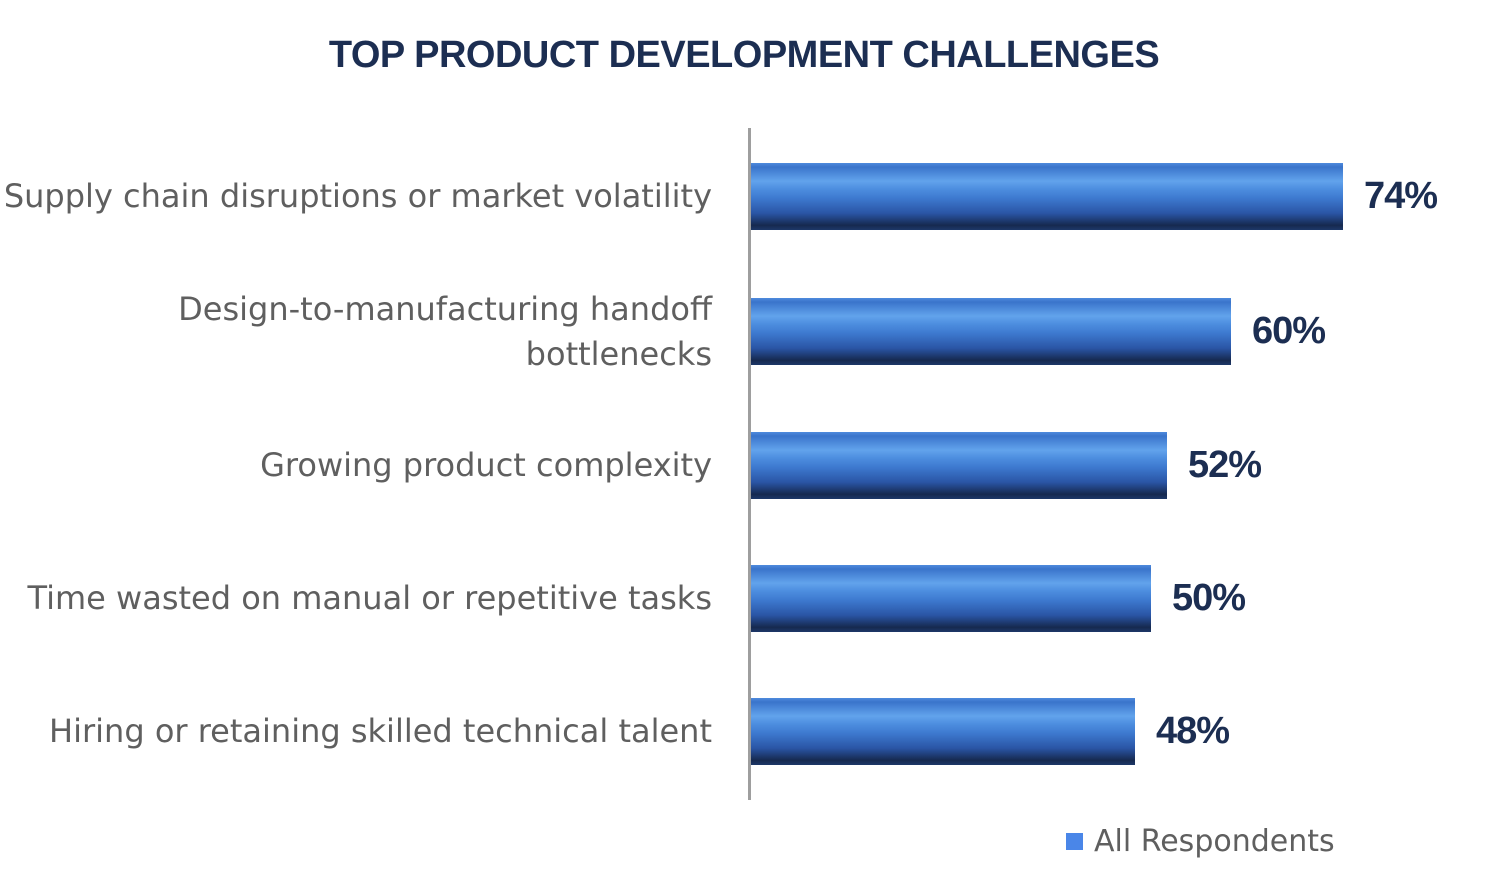 This screenshot has height=878, width=1488. Describe the element at coordinates (1193, 731) in the screenshot. I see `value-label: 48%` at that location.